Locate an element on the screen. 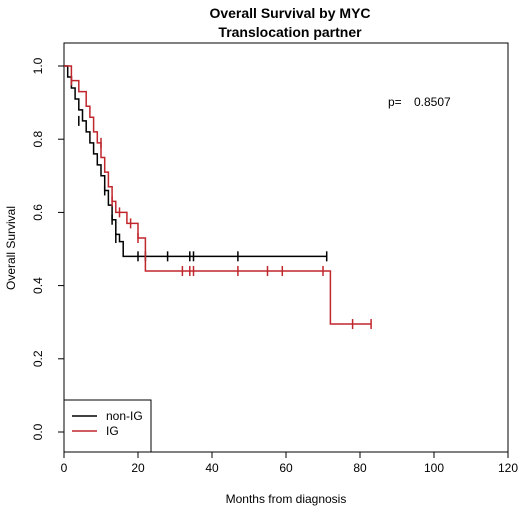  legend-label-ig: IG is located at coordinates (112, 431).